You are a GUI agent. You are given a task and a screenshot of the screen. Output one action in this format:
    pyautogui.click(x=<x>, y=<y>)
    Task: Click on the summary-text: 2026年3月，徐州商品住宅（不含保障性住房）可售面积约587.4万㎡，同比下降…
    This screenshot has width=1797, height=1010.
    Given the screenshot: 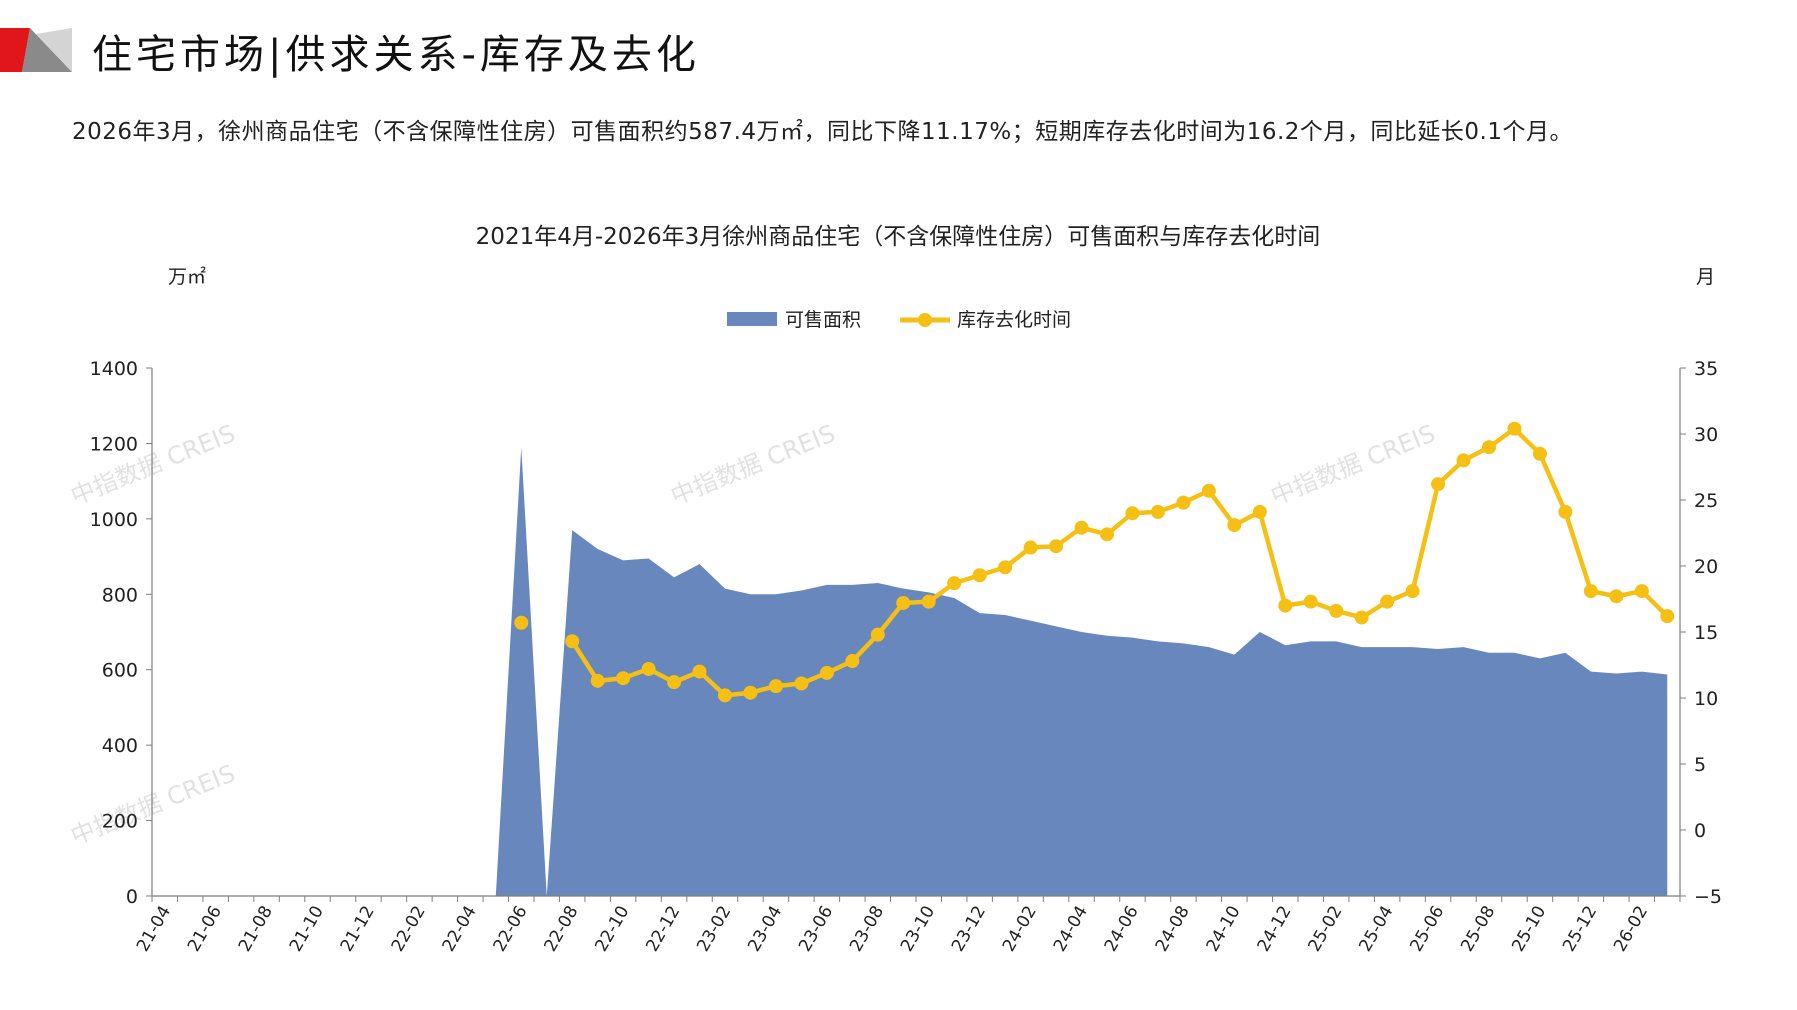 What is the action you would take?
    pyautogui.click(x=822, y=132)
    